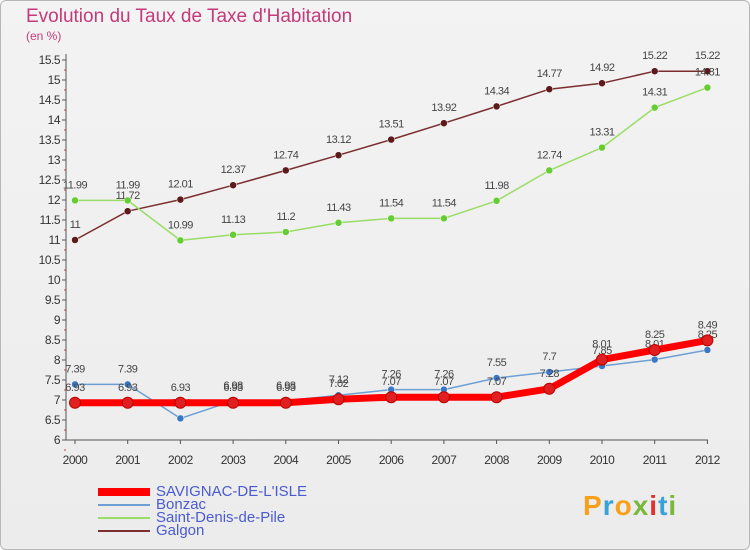 The image size is (750, 550). I want to click on data-label: 11.72, so click(128, 196).